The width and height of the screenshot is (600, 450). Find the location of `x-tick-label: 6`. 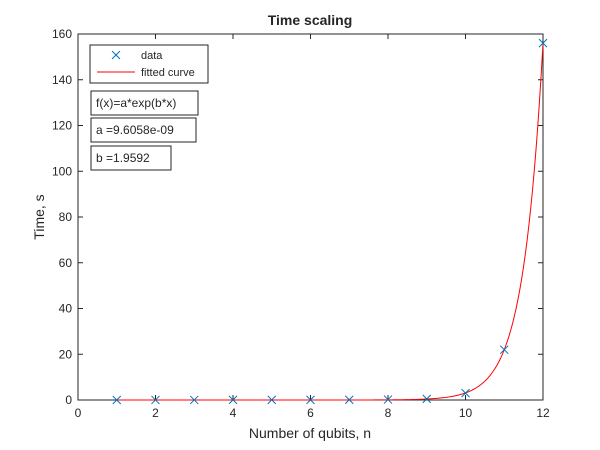

x-tick-label: 6 is located at coordinates (310, 413).